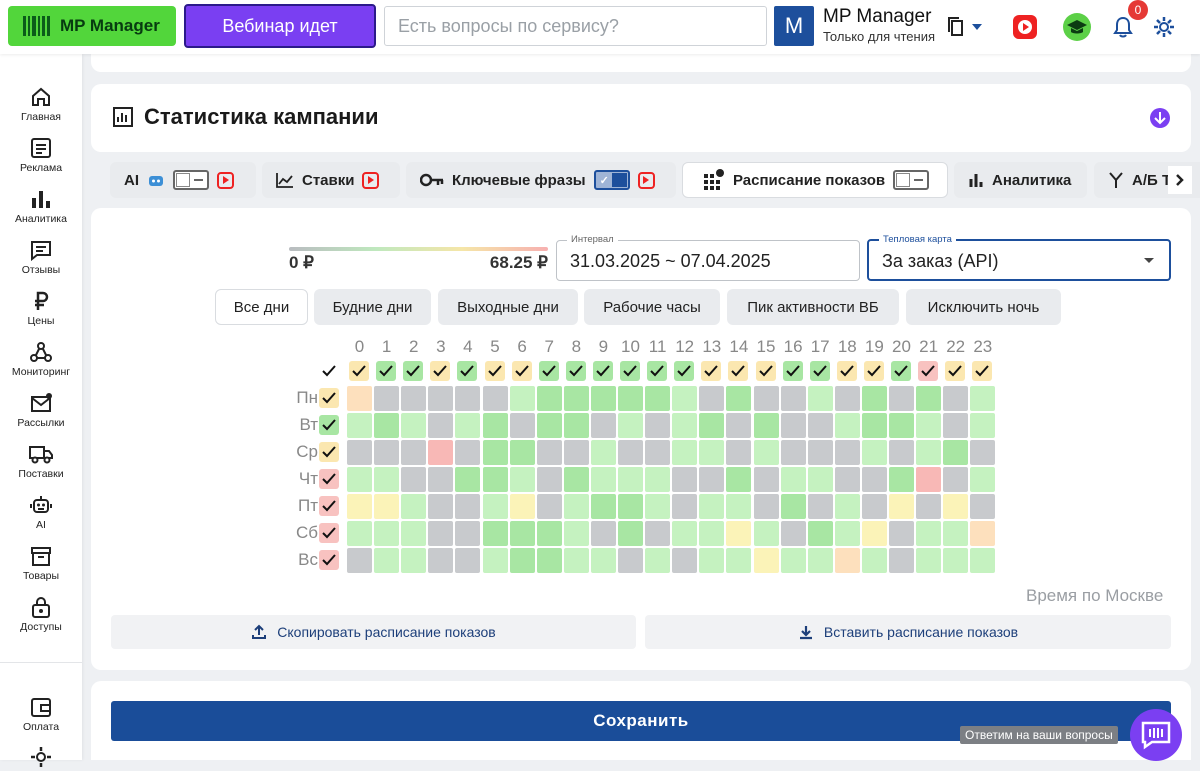 The width and height of the screenshot is (1200, 771). I want to click on tab-schedule: Расписание показов, so click(815, 180).